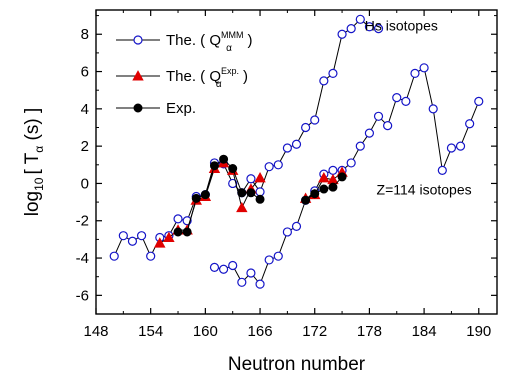 The image size is (510, 378). I want to click on y-tick-label: -6, so click(82, 295).